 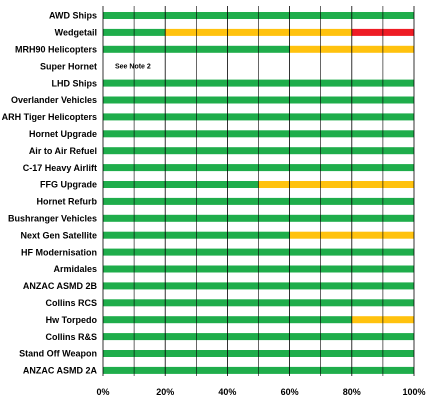 I want to click on category-label: Overlander Vehicles, so click(x=54, y=100).